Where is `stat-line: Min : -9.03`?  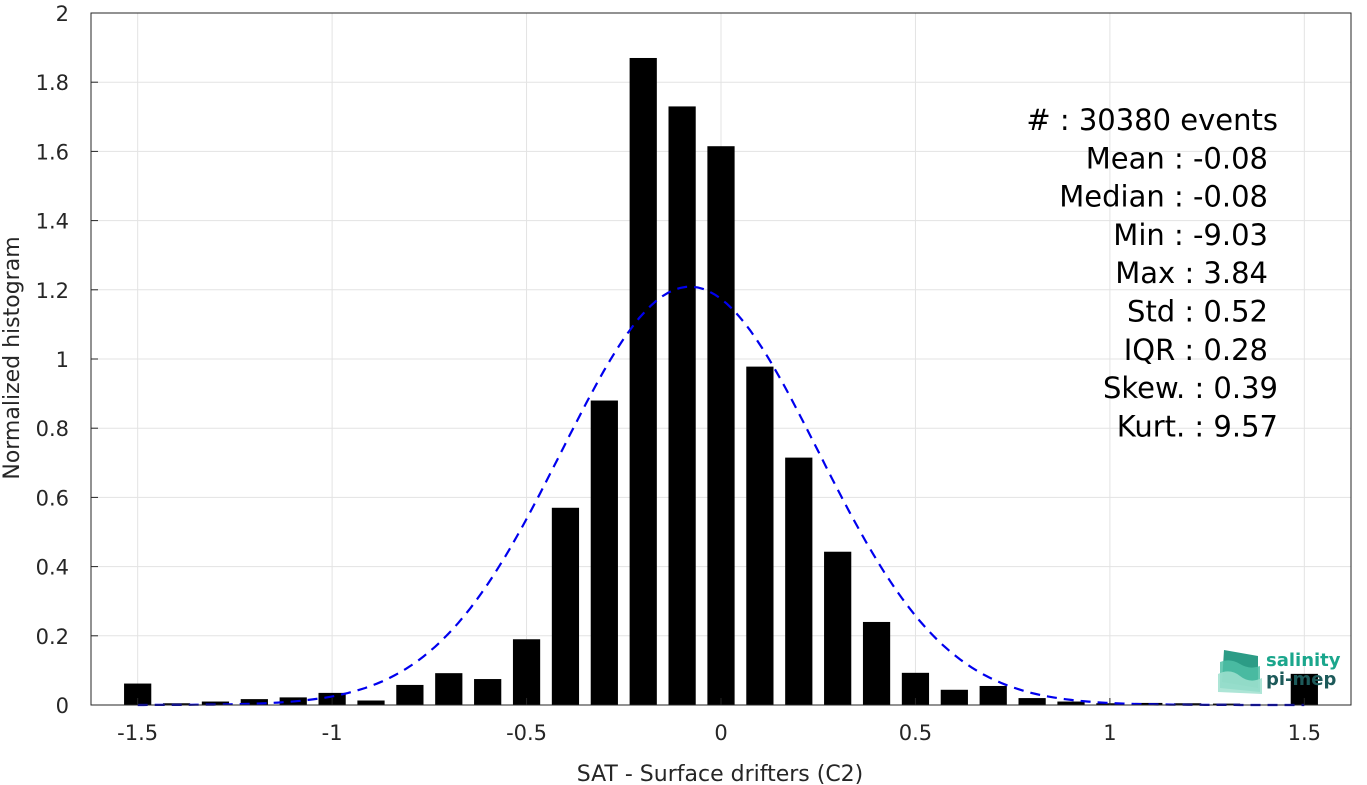
stat-line: Min : -9.03 is located at coordinates (1190, 235).